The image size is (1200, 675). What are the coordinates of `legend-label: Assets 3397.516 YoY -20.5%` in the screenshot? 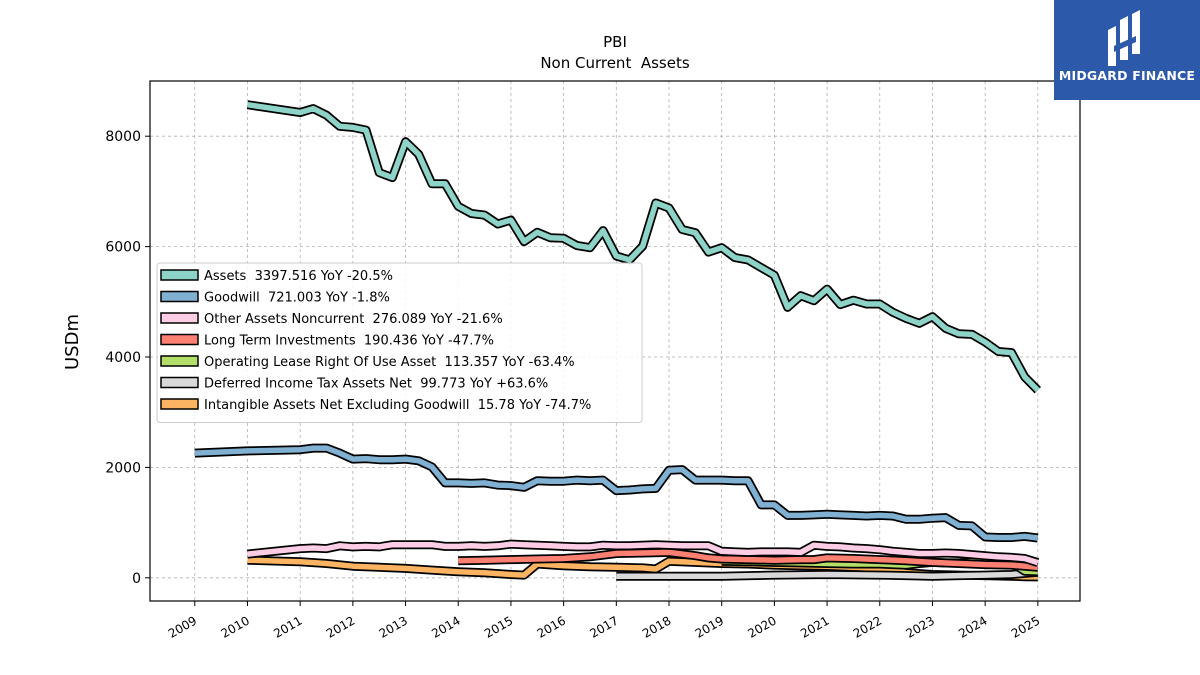 It's located at (298, 276).